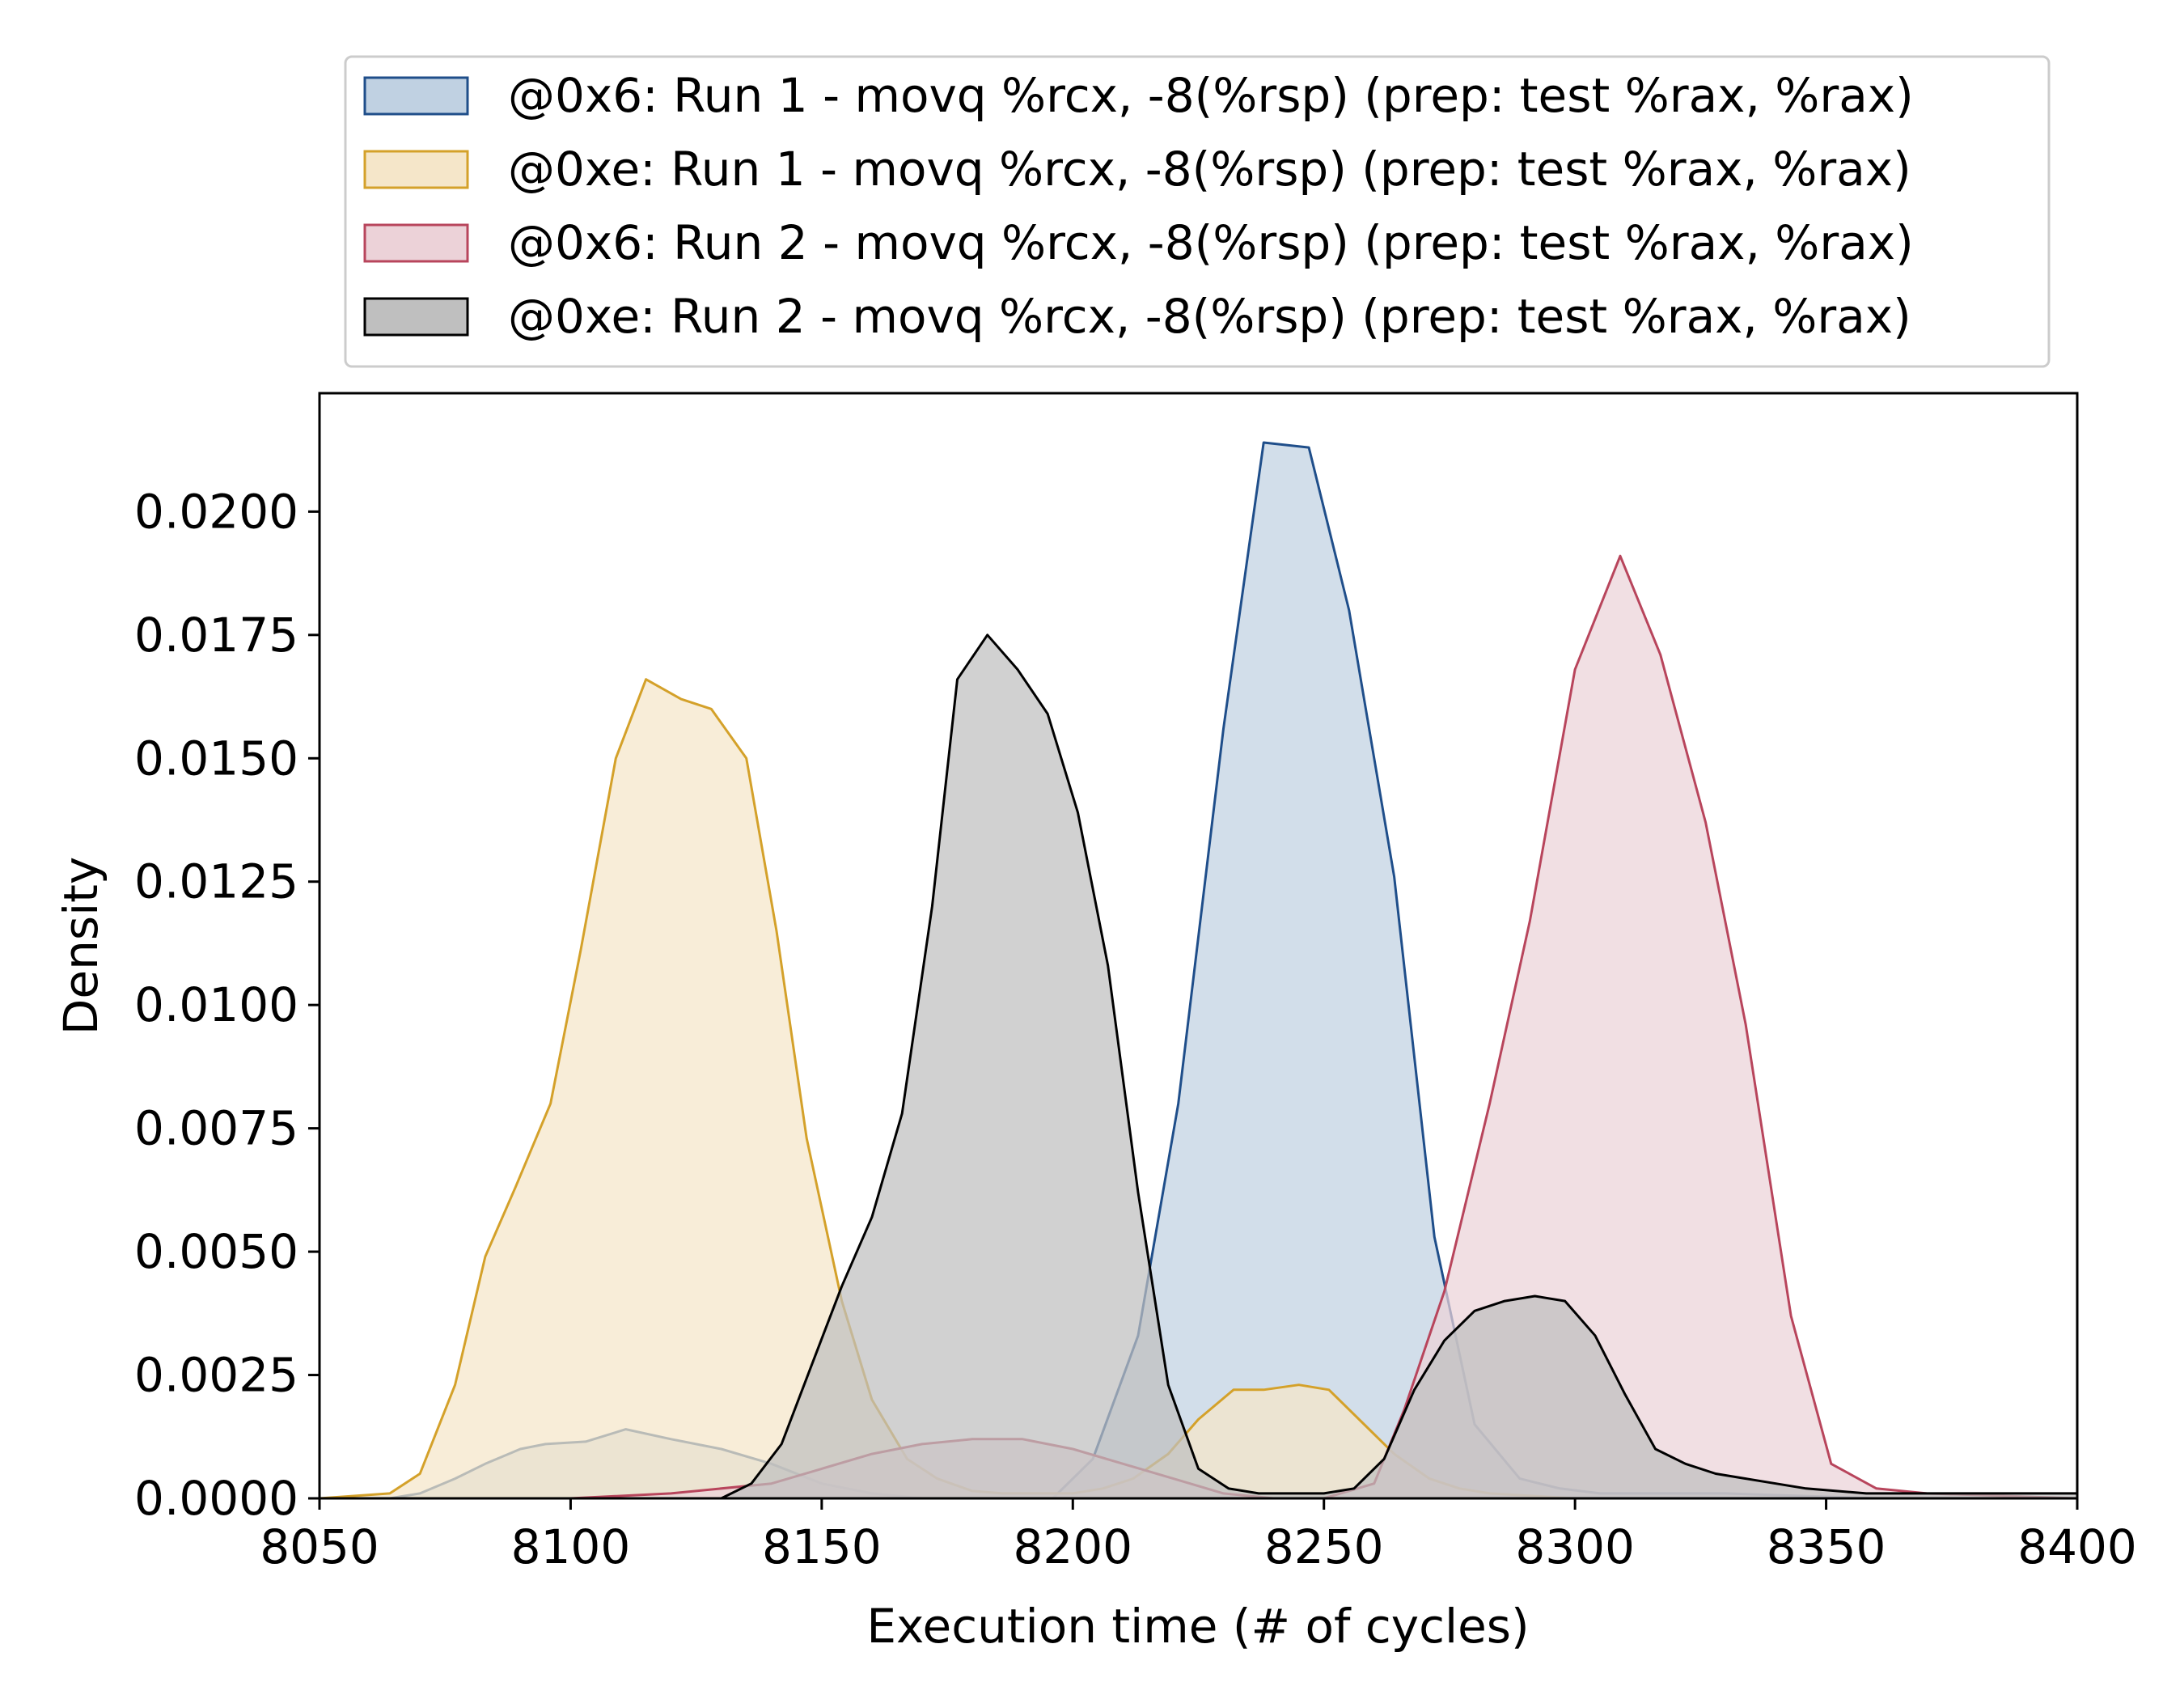 The height and width of the screenshot is (1699, 2184). I want to click on y-tick-label: 0.0125, so click(216, 882).